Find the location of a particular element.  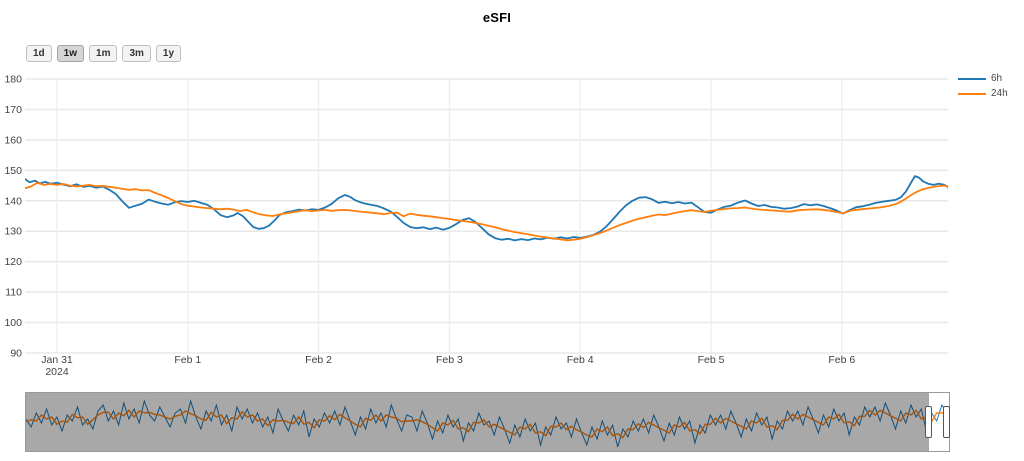

rangeslider is located at coordinates (487, 422).